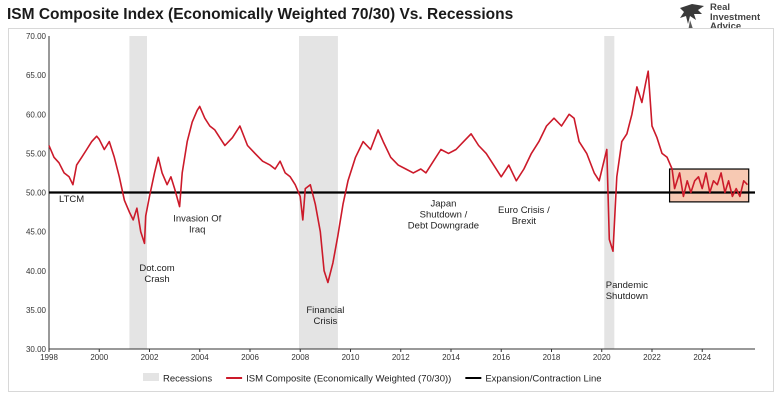  I want to click on x-tick-label-4: 2006, so click(250, 357).